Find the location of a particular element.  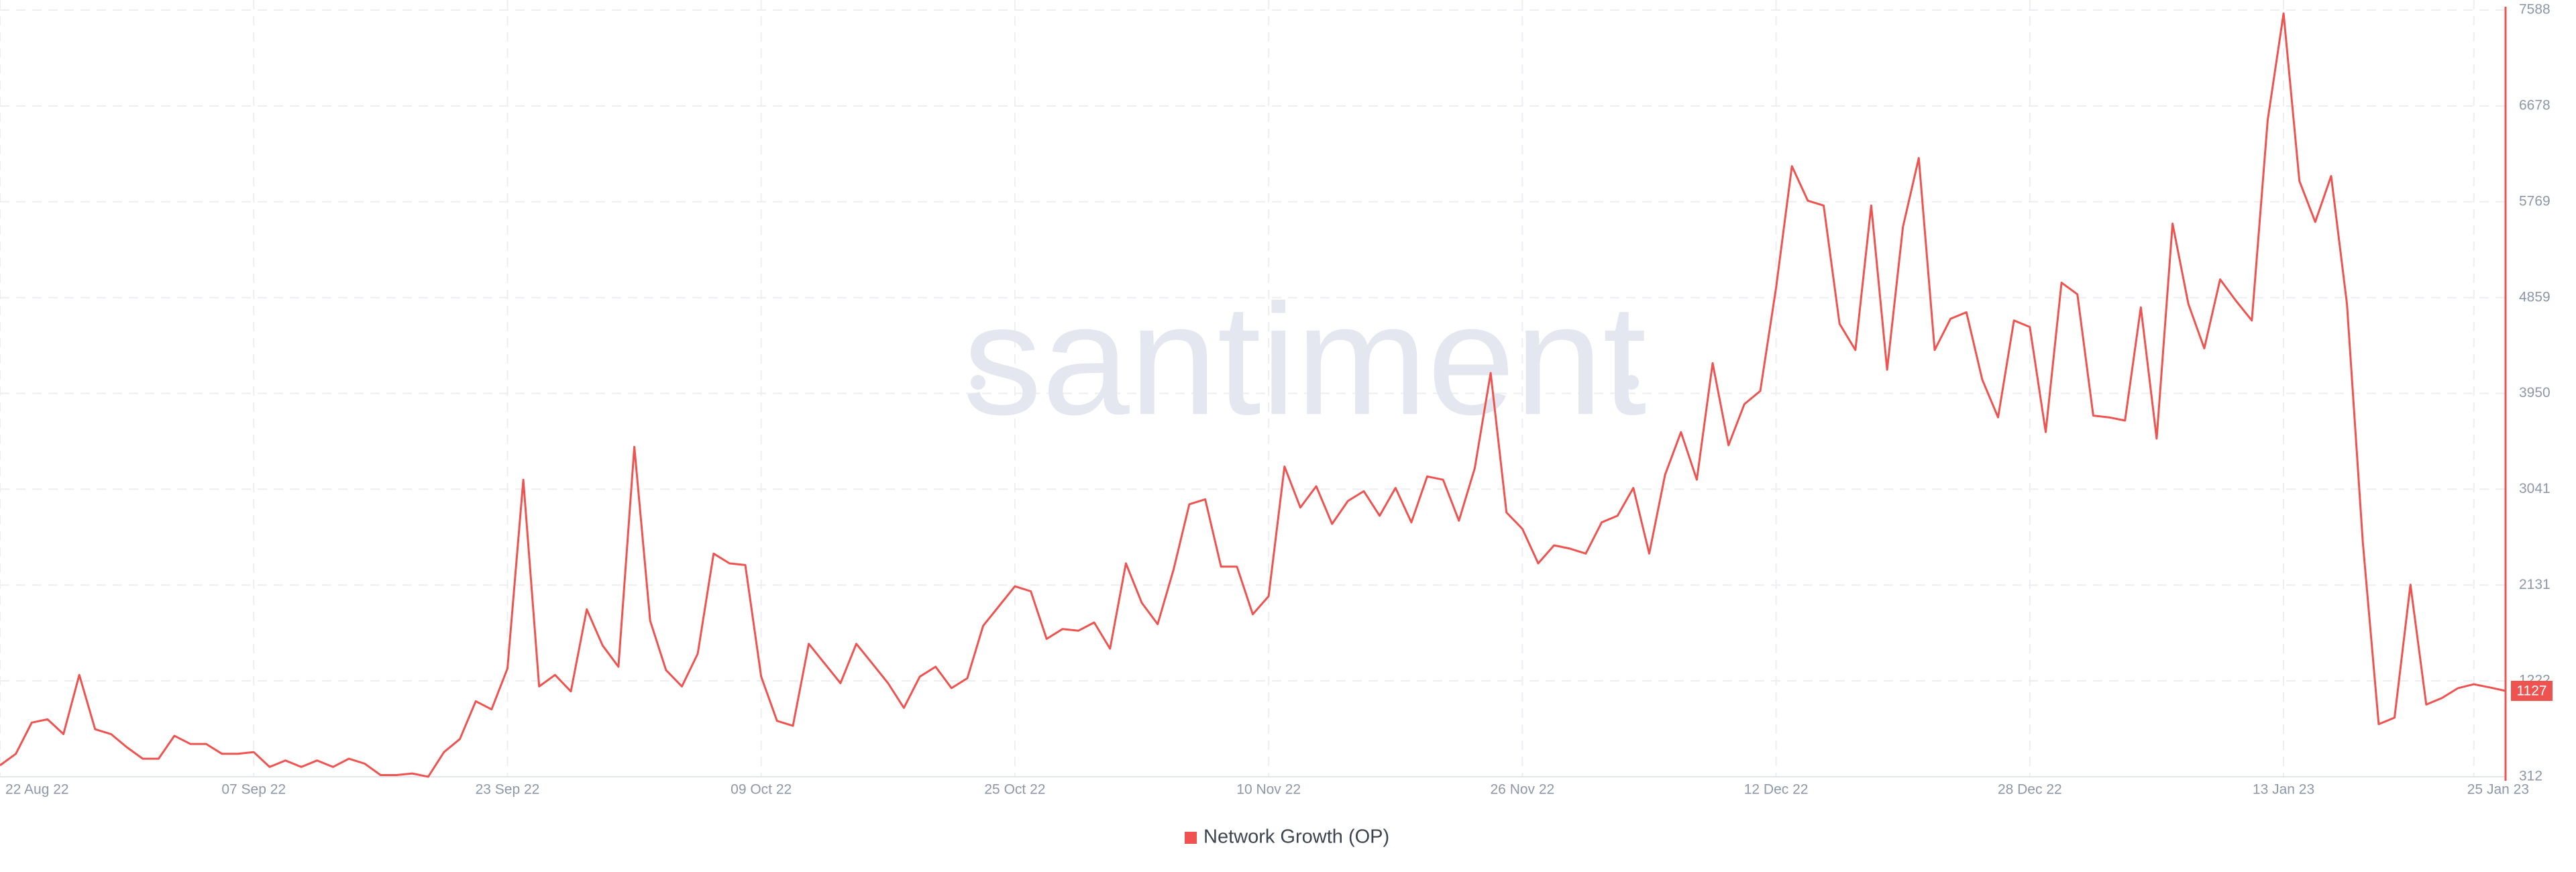

y-tick-label: 5769 is located at coordinates (2535, 201).